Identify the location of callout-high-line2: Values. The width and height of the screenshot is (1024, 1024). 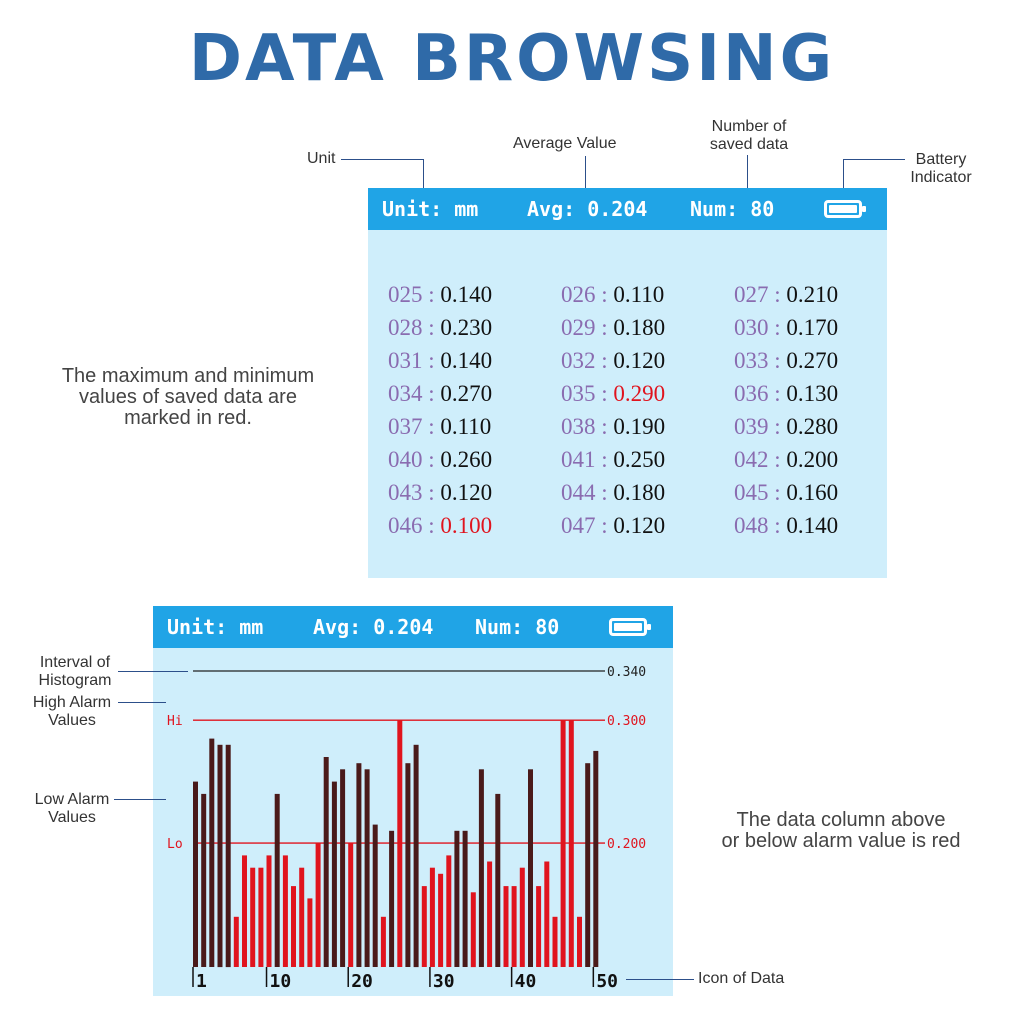
(72, 720).